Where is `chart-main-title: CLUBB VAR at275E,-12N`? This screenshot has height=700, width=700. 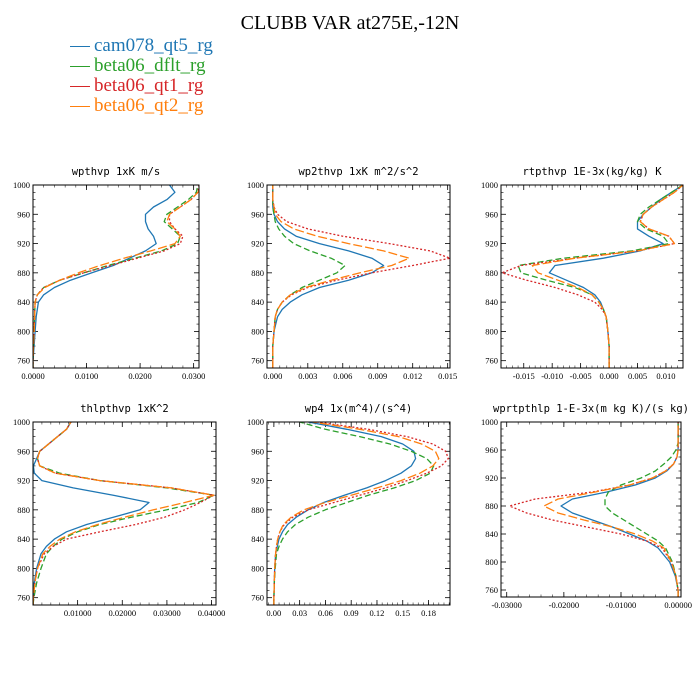 chart-main-title: CLUBB VAR at275E,-12N is located at coordinates (350, 23).